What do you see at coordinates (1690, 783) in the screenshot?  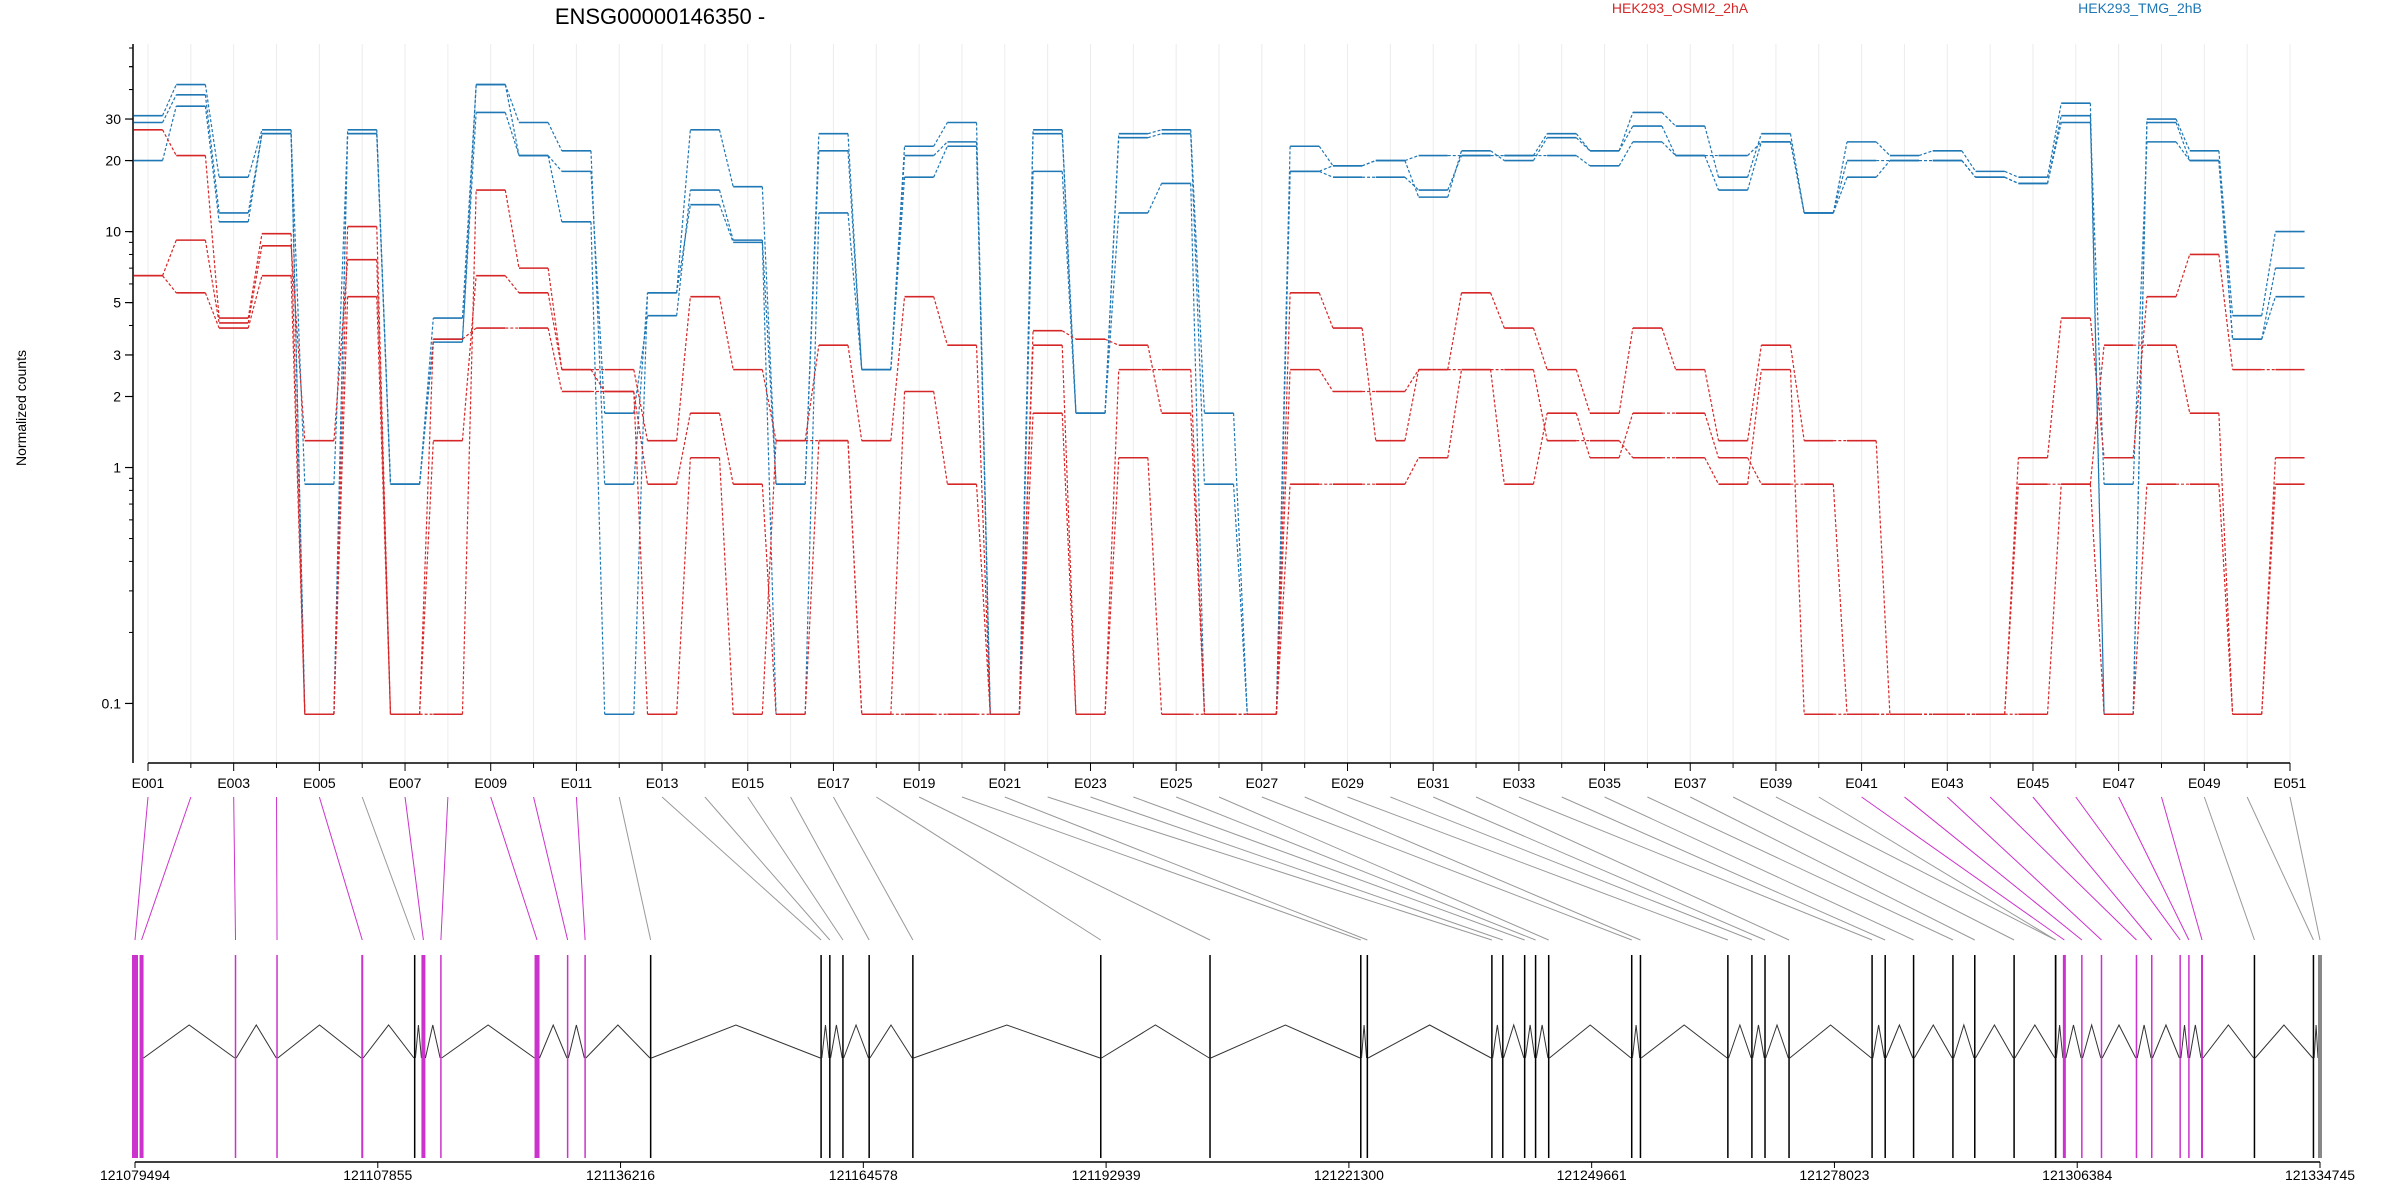 I see `x-tick-label-e037: E037` at bounding box center [1690, 783].